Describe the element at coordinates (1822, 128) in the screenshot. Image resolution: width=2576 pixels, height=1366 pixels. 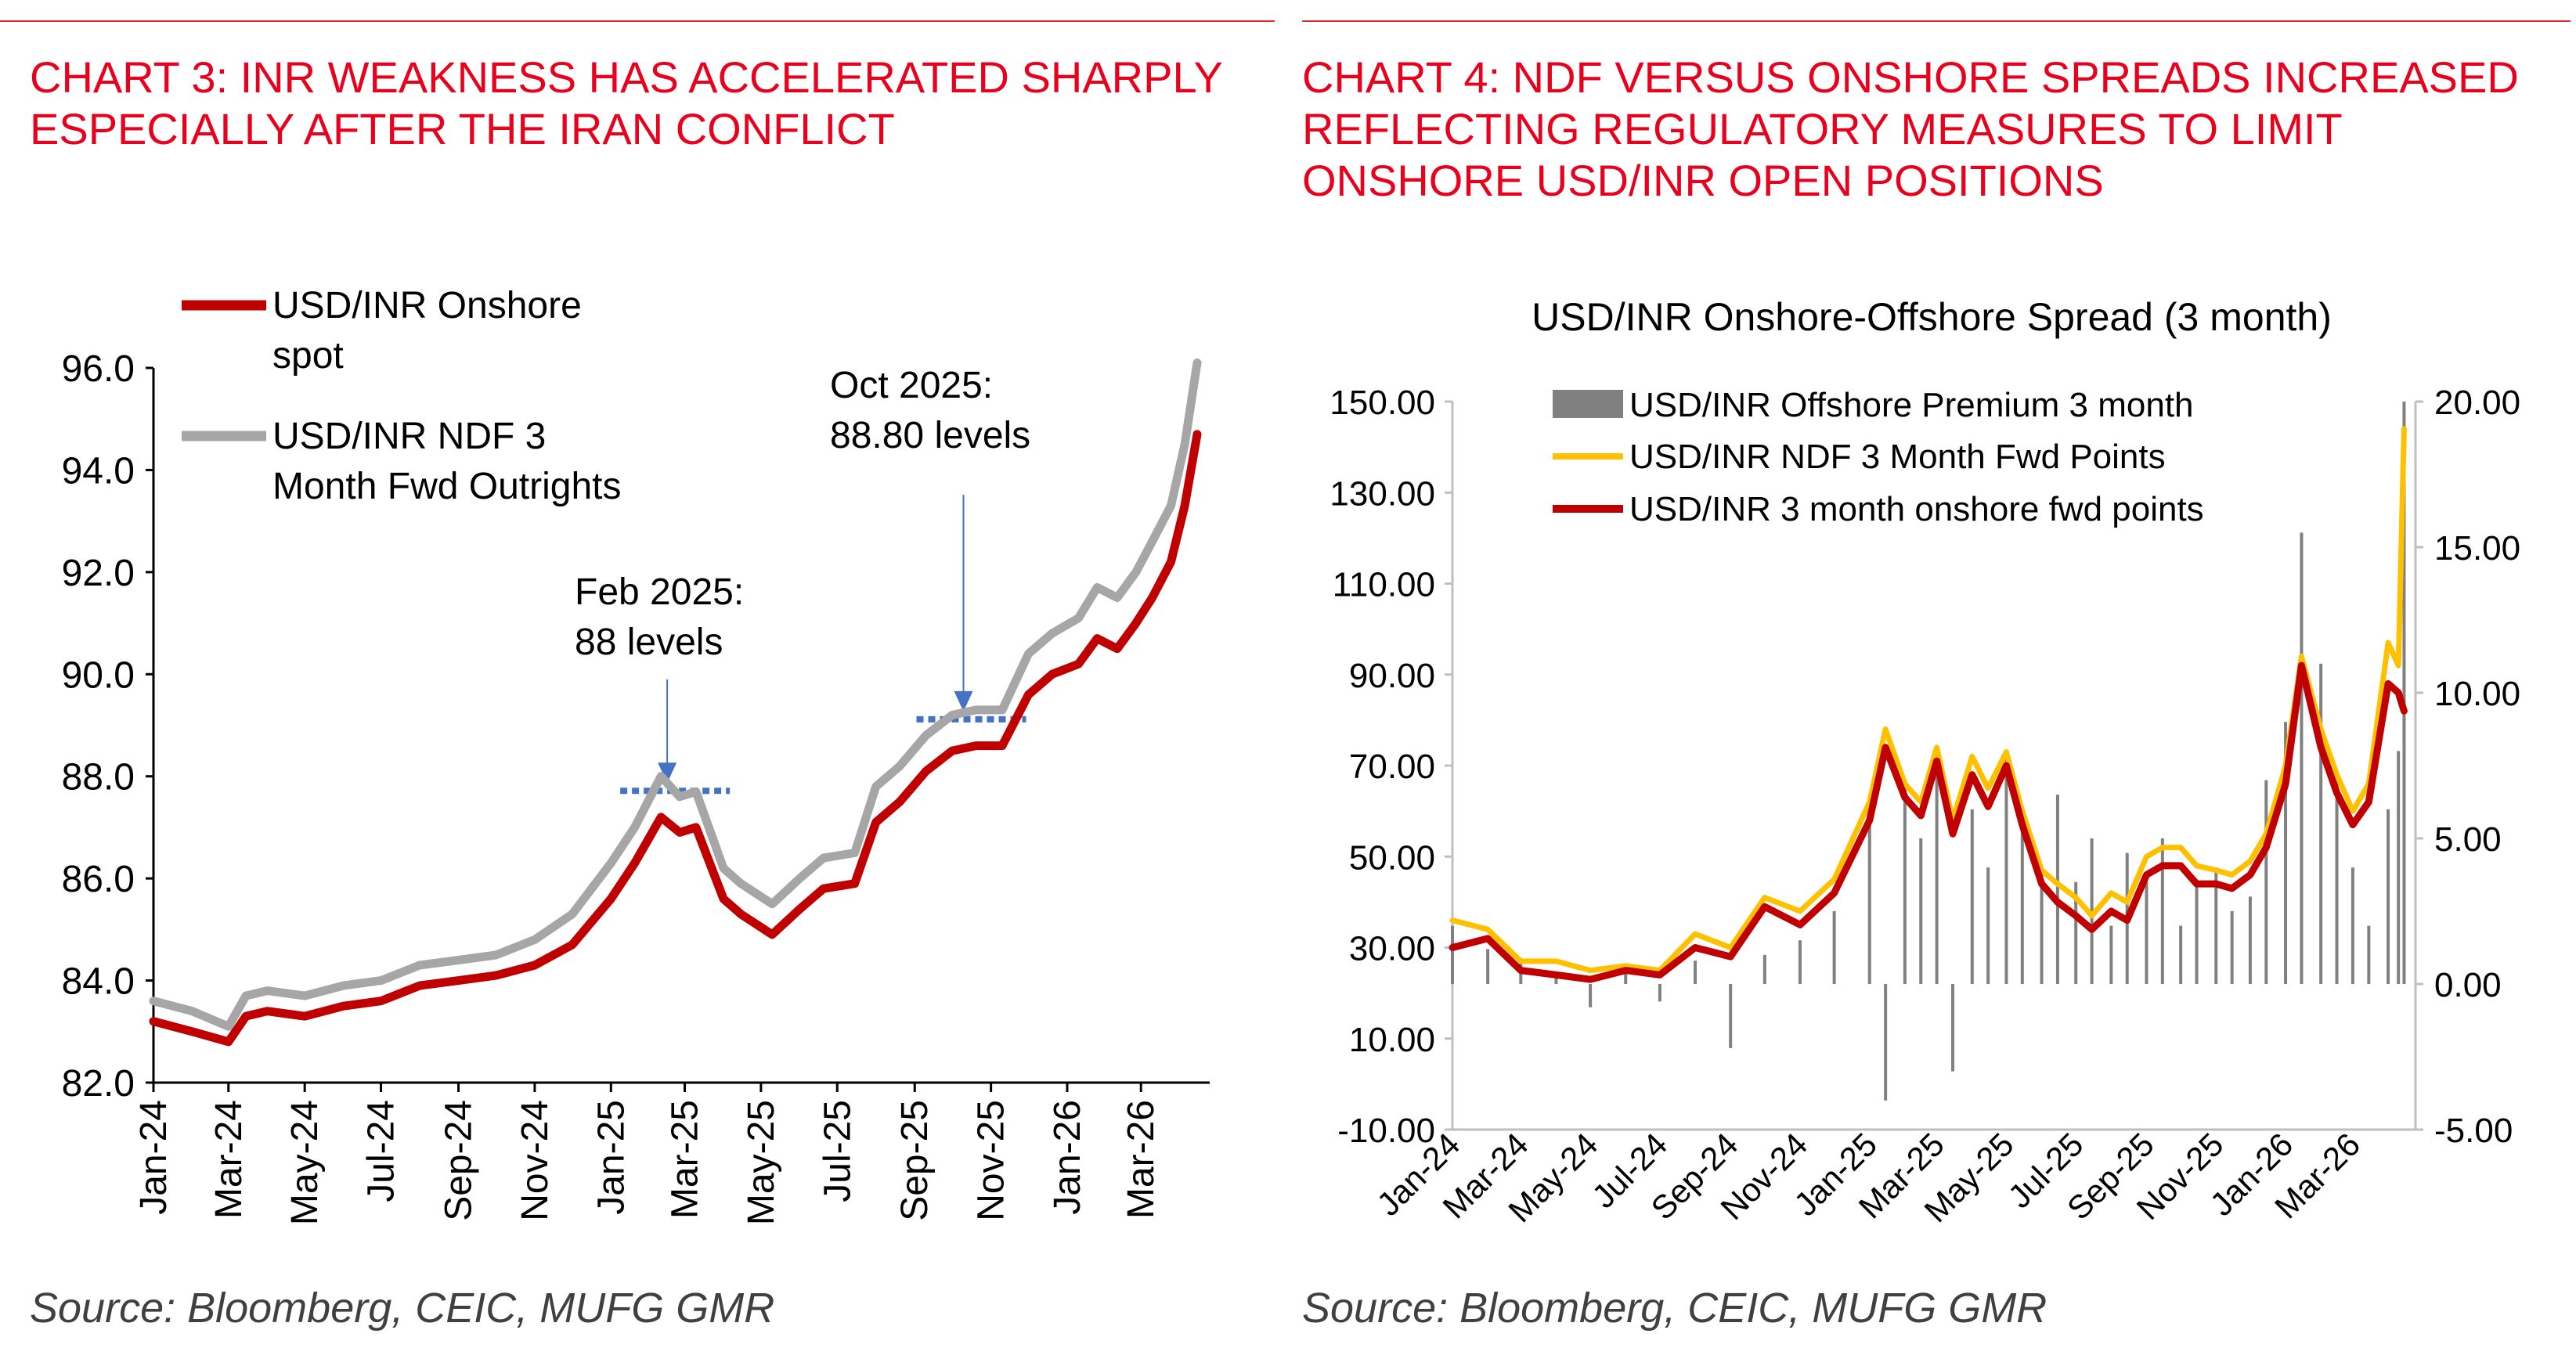
I see `right-title-line-2: REFLECTING REGULATORY MEASURES TO LIMIT` at that location.